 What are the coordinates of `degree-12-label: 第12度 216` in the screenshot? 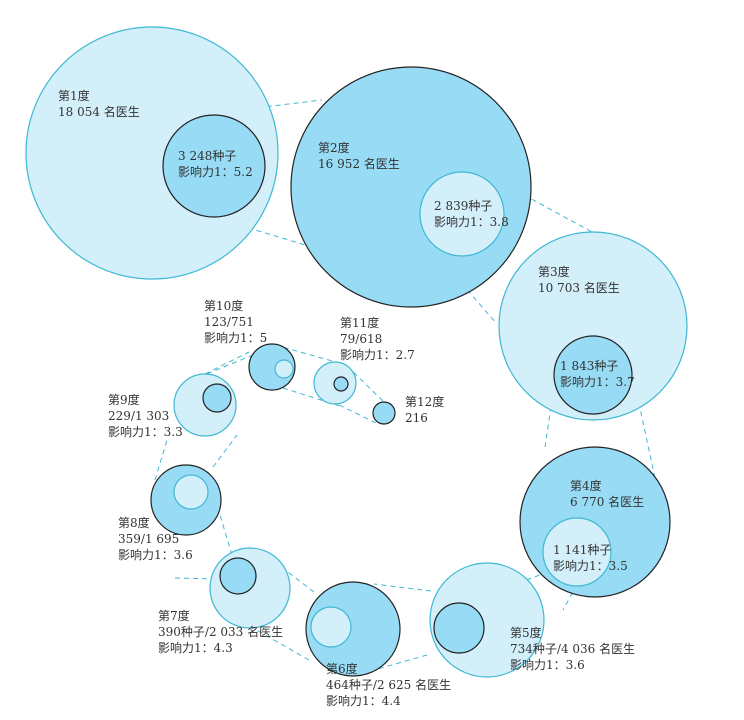 It's located at (424, 409).